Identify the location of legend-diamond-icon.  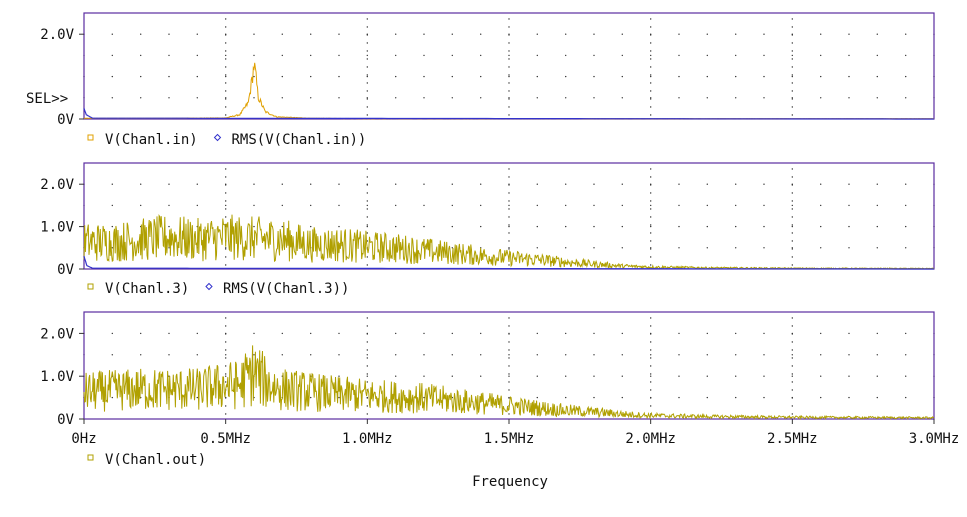
(209, 286).